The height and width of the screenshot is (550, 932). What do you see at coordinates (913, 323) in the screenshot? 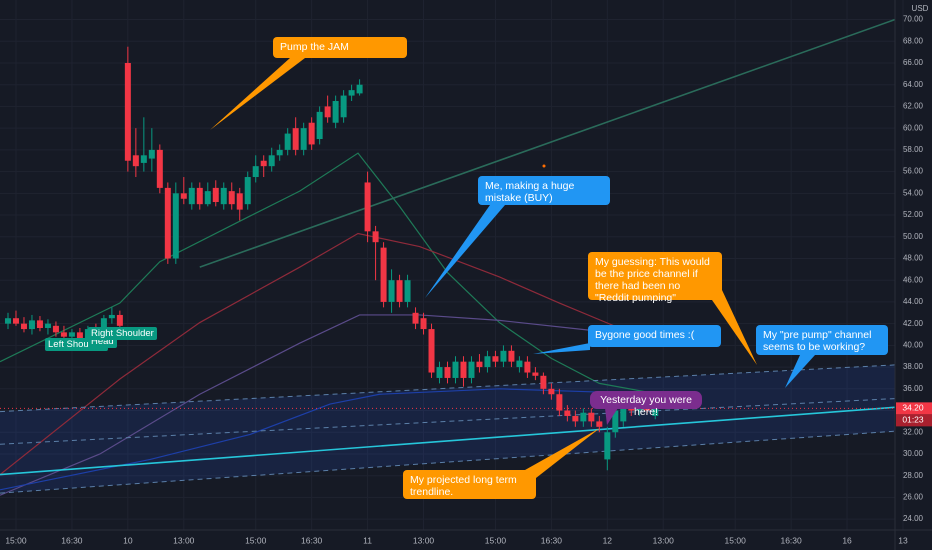
I see `y-tick-label: 42.00` at bounding box center [913, 323].